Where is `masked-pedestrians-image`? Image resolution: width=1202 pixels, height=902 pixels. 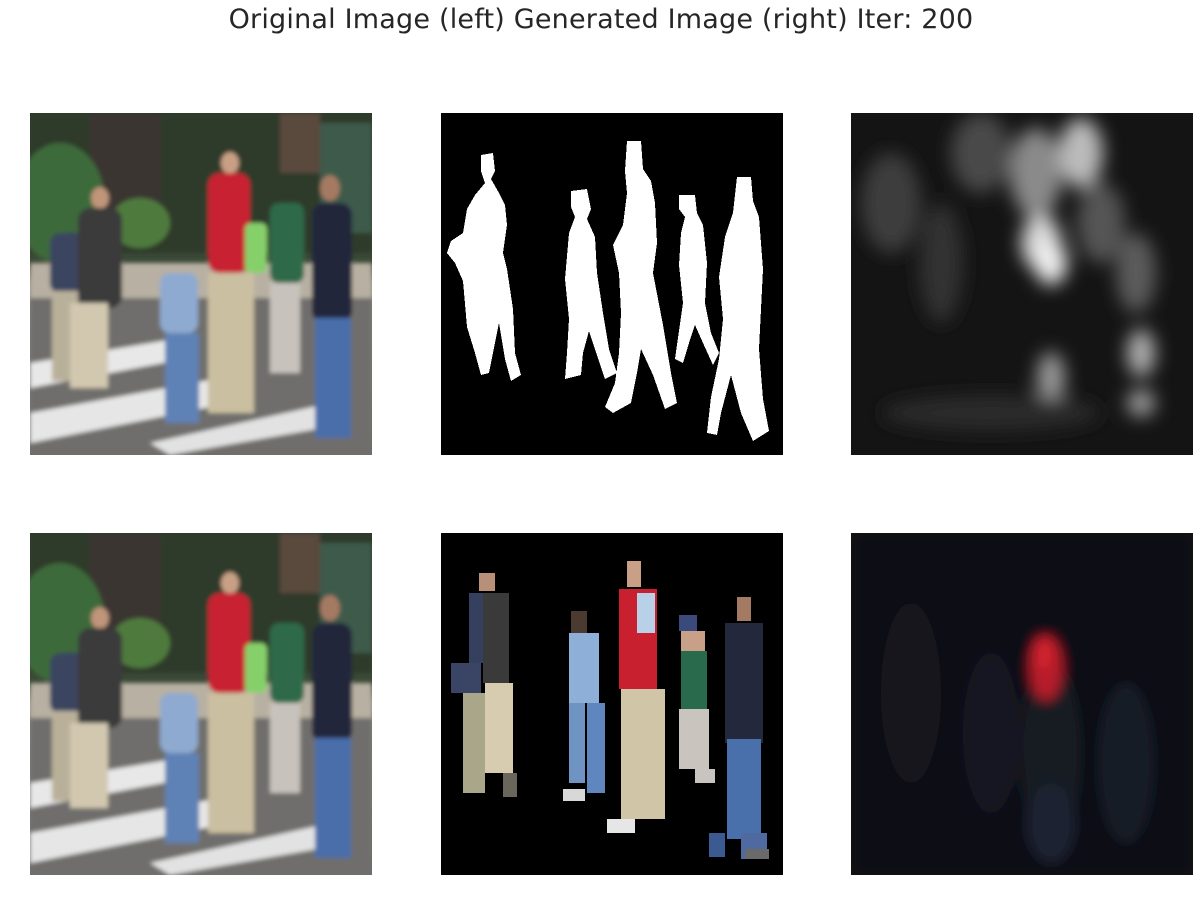 masked-pedestrians-image is located at coordinates (612, 704).